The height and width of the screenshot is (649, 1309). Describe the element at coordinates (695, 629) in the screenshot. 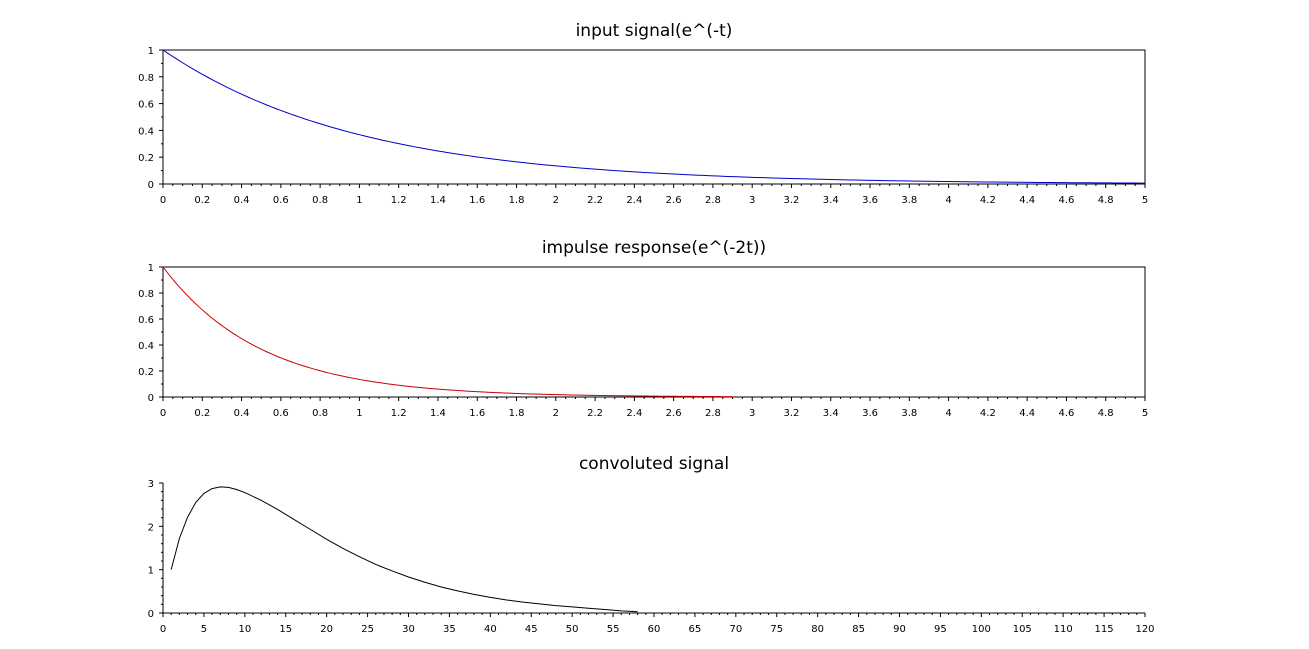

I see `x-tick-label: 65` at that location.